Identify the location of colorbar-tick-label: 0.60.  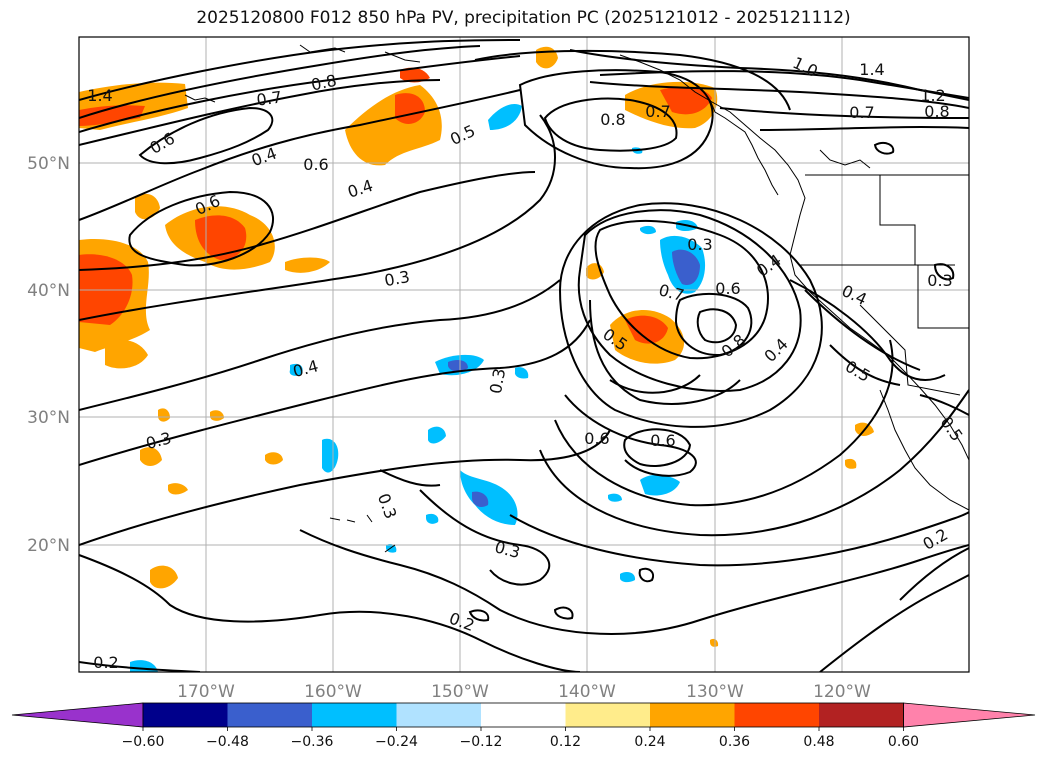
(903, 742).